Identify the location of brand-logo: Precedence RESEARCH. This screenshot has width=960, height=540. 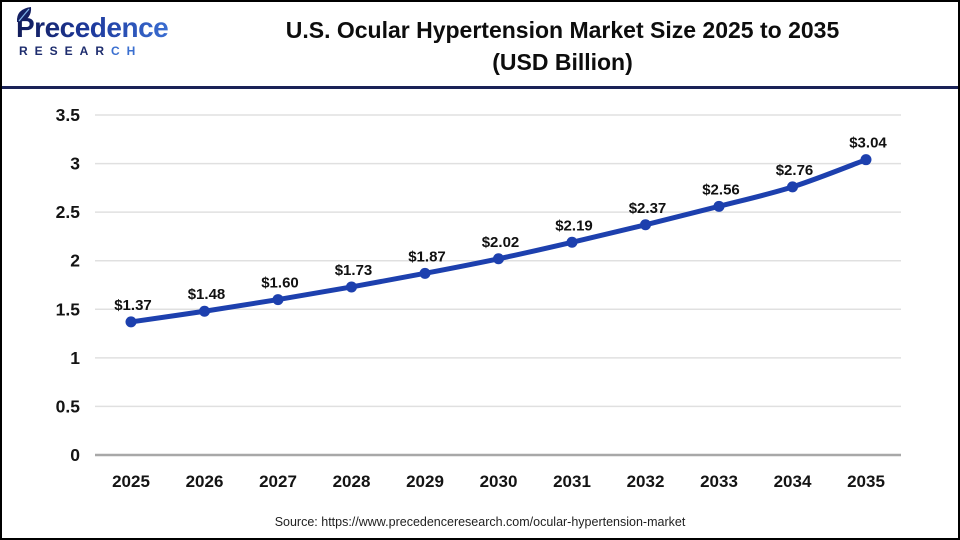
(101, 32).